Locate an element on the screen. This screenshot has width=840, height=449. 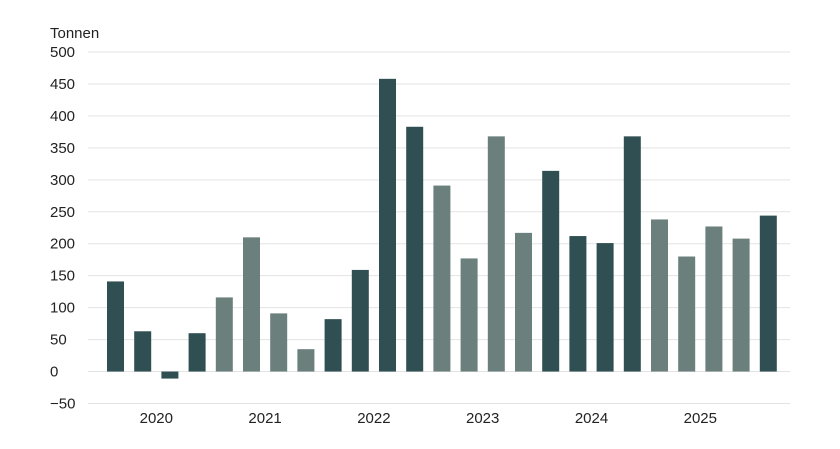
y-tick-label: 400 is located at coordinates (62, 116).